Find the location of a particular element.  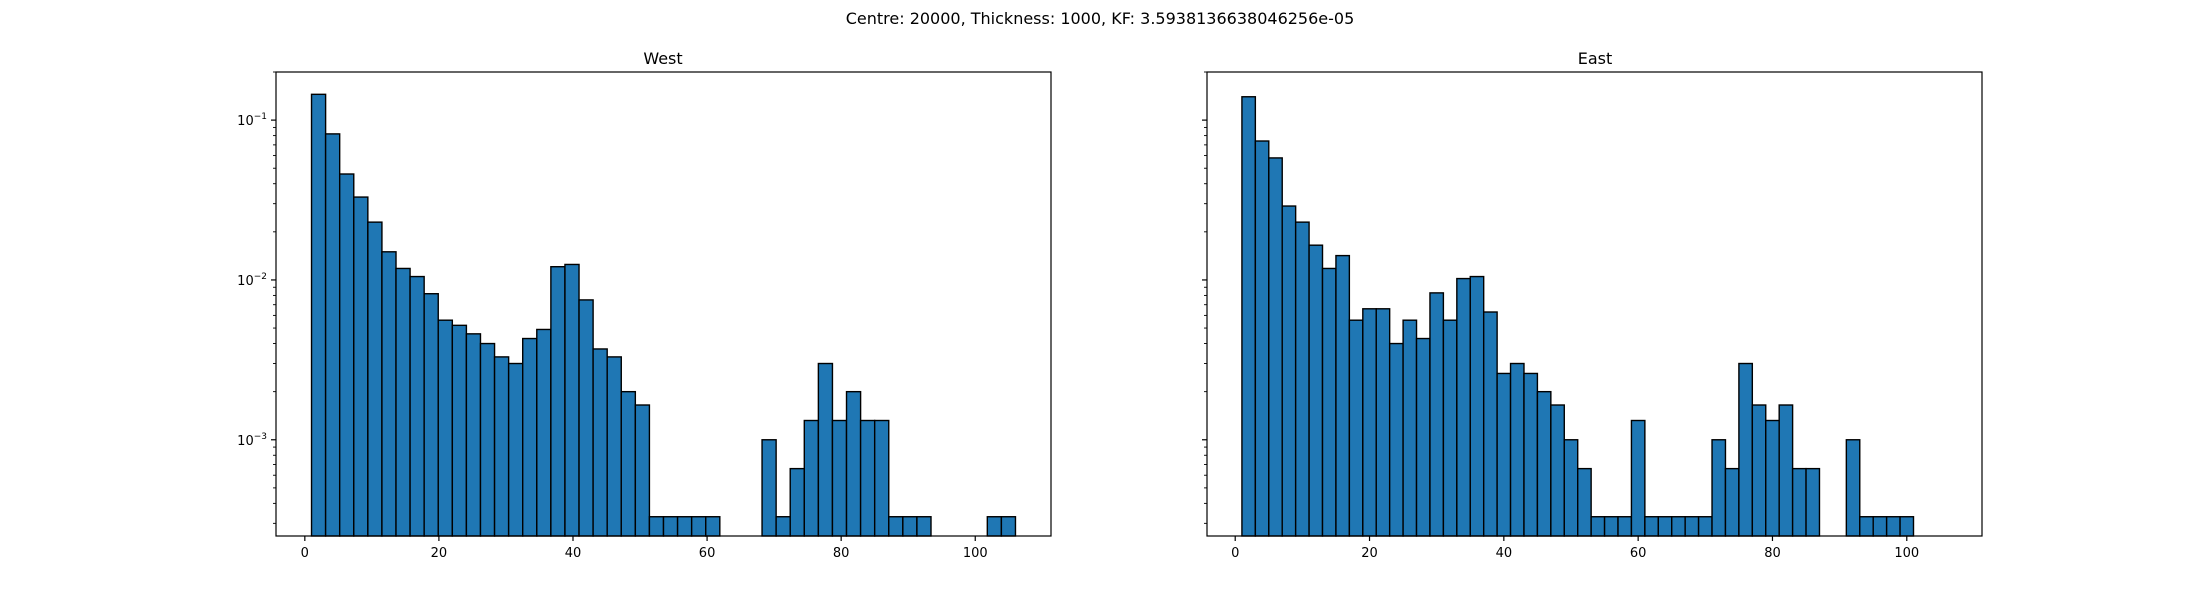

east-x-ticks: 0 20 40 60 80 100 is located at coordinates (1575, 548).